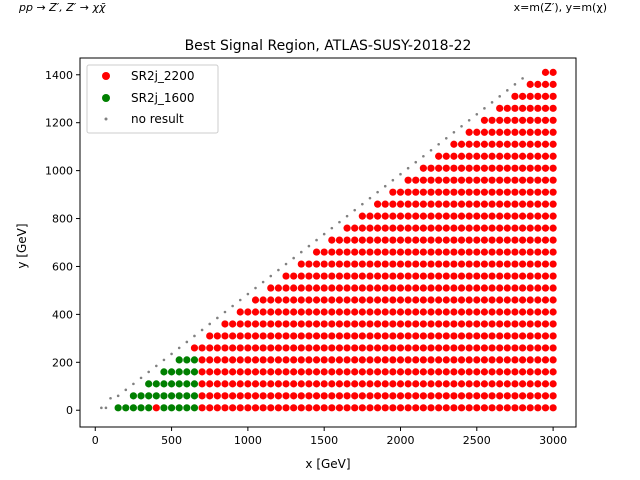 This screenshot has width=640, height=480. I want to click on x-tick-label: 1500, so click(324, 440).